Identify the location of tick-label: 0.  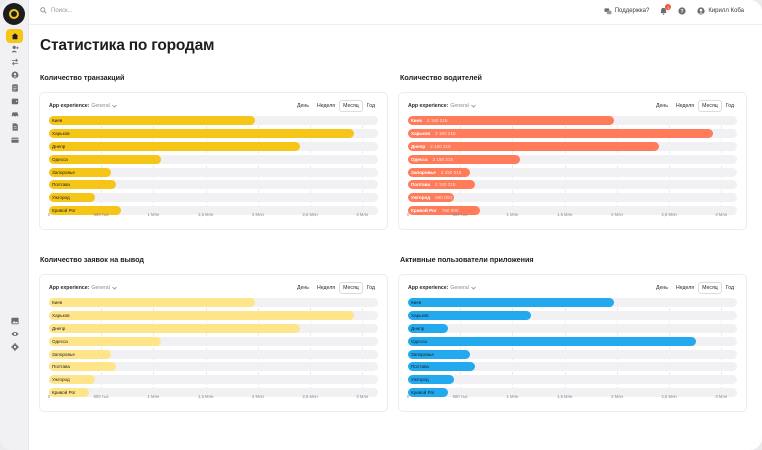
(49, 396).